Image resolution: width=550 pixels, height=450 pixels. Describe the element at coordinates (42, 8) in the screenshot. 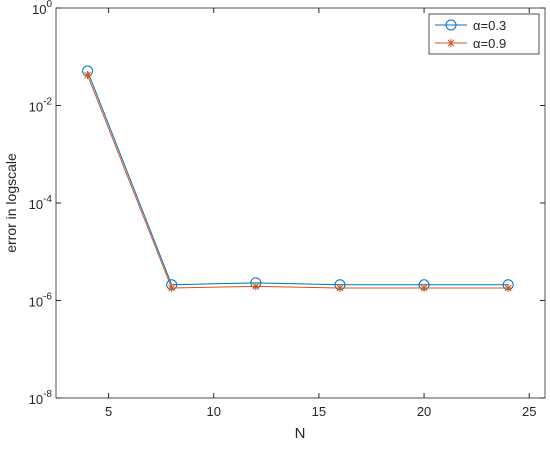

I see `y-tick-label: 10⁰` at that location.